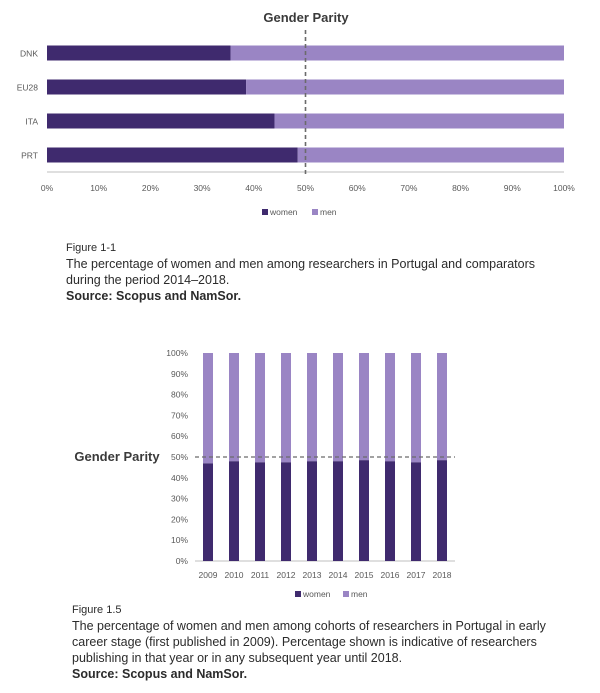 This screenshot has width=600, height=693. What do you see at coordinates (312, 511) in the screenshot?
I see `bar-women-2013` at bounding box center [312, 511].